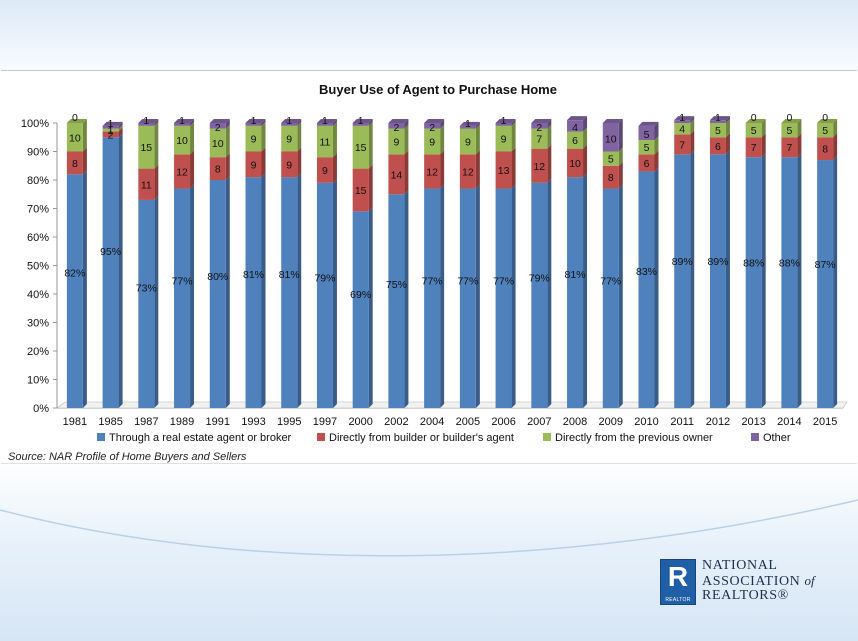  Describe the element at coordinates (110, 422) in the screenshot. I see `x-tick-label: 1985` at that location.